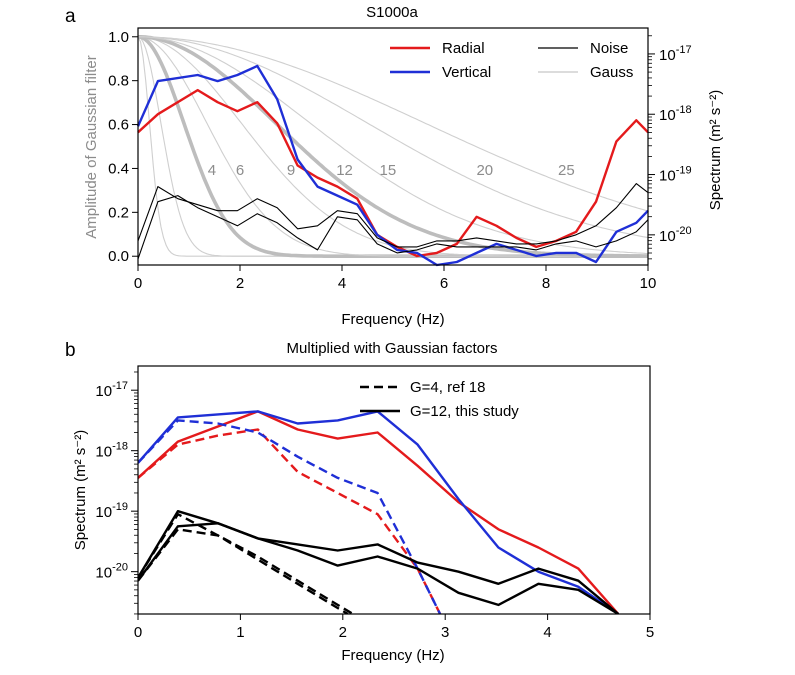 The image size is (795, 675). Describe the element at coordinates (118, 125) in the screenshot. I see `y-left-tick-label-0.6: 0.6` at that location.